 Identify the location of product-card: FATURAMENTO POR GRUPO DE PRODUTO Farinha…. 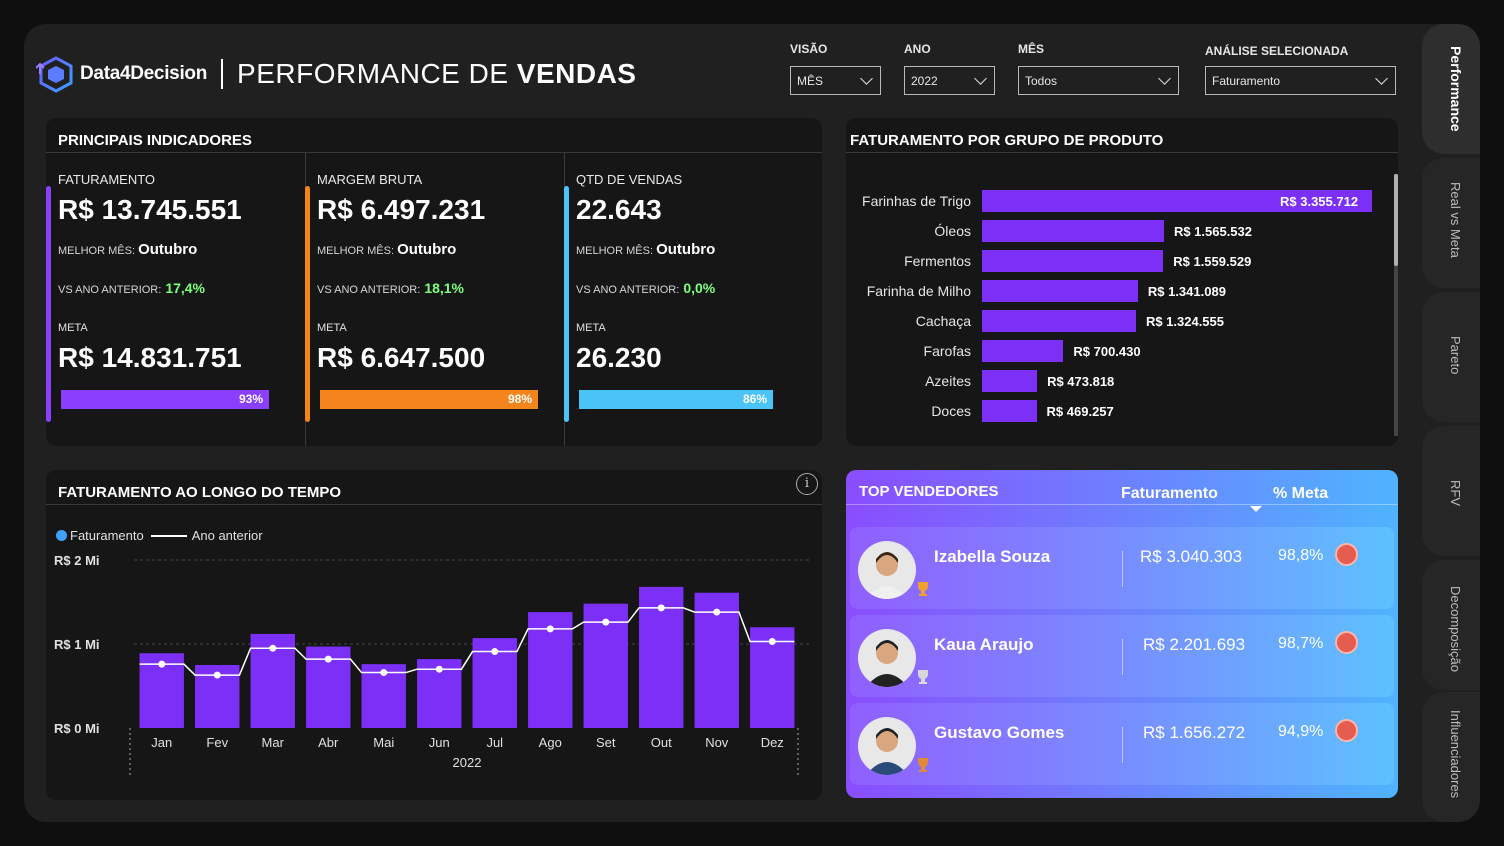
(1122, 282).